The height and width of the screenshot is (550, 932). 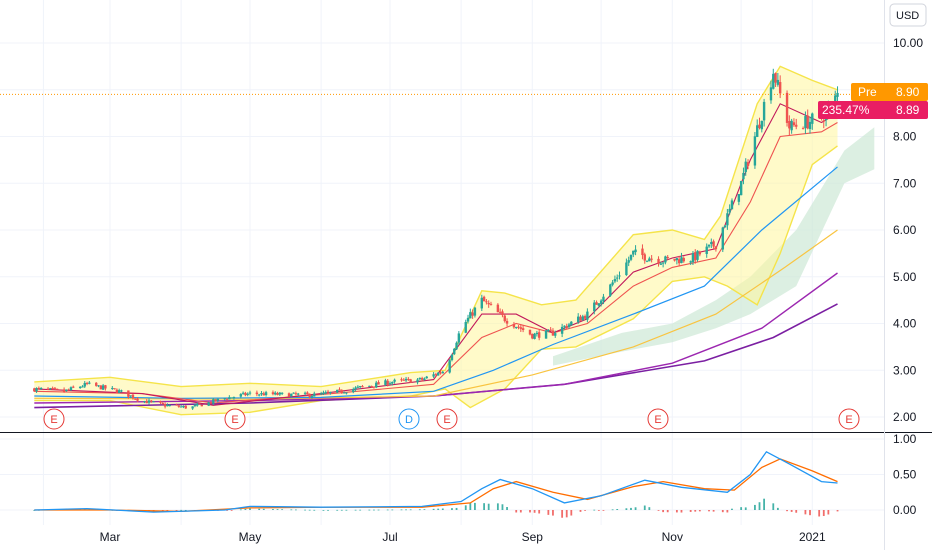 What do you see at coordinates (846, 110) in the screenshot?
I see `change-percent: 235.47%` at bounding box center [846, 110].